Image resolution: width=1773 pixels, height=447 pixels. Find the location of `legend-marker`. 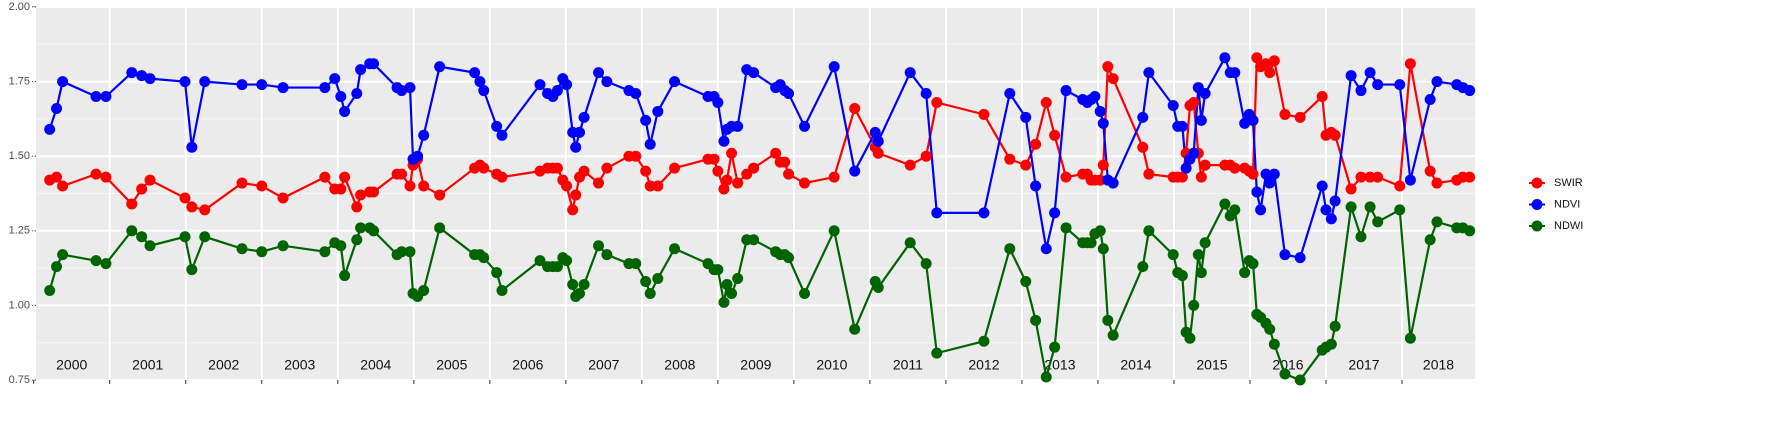

legend-marker is located at coordinates (1537, 183).